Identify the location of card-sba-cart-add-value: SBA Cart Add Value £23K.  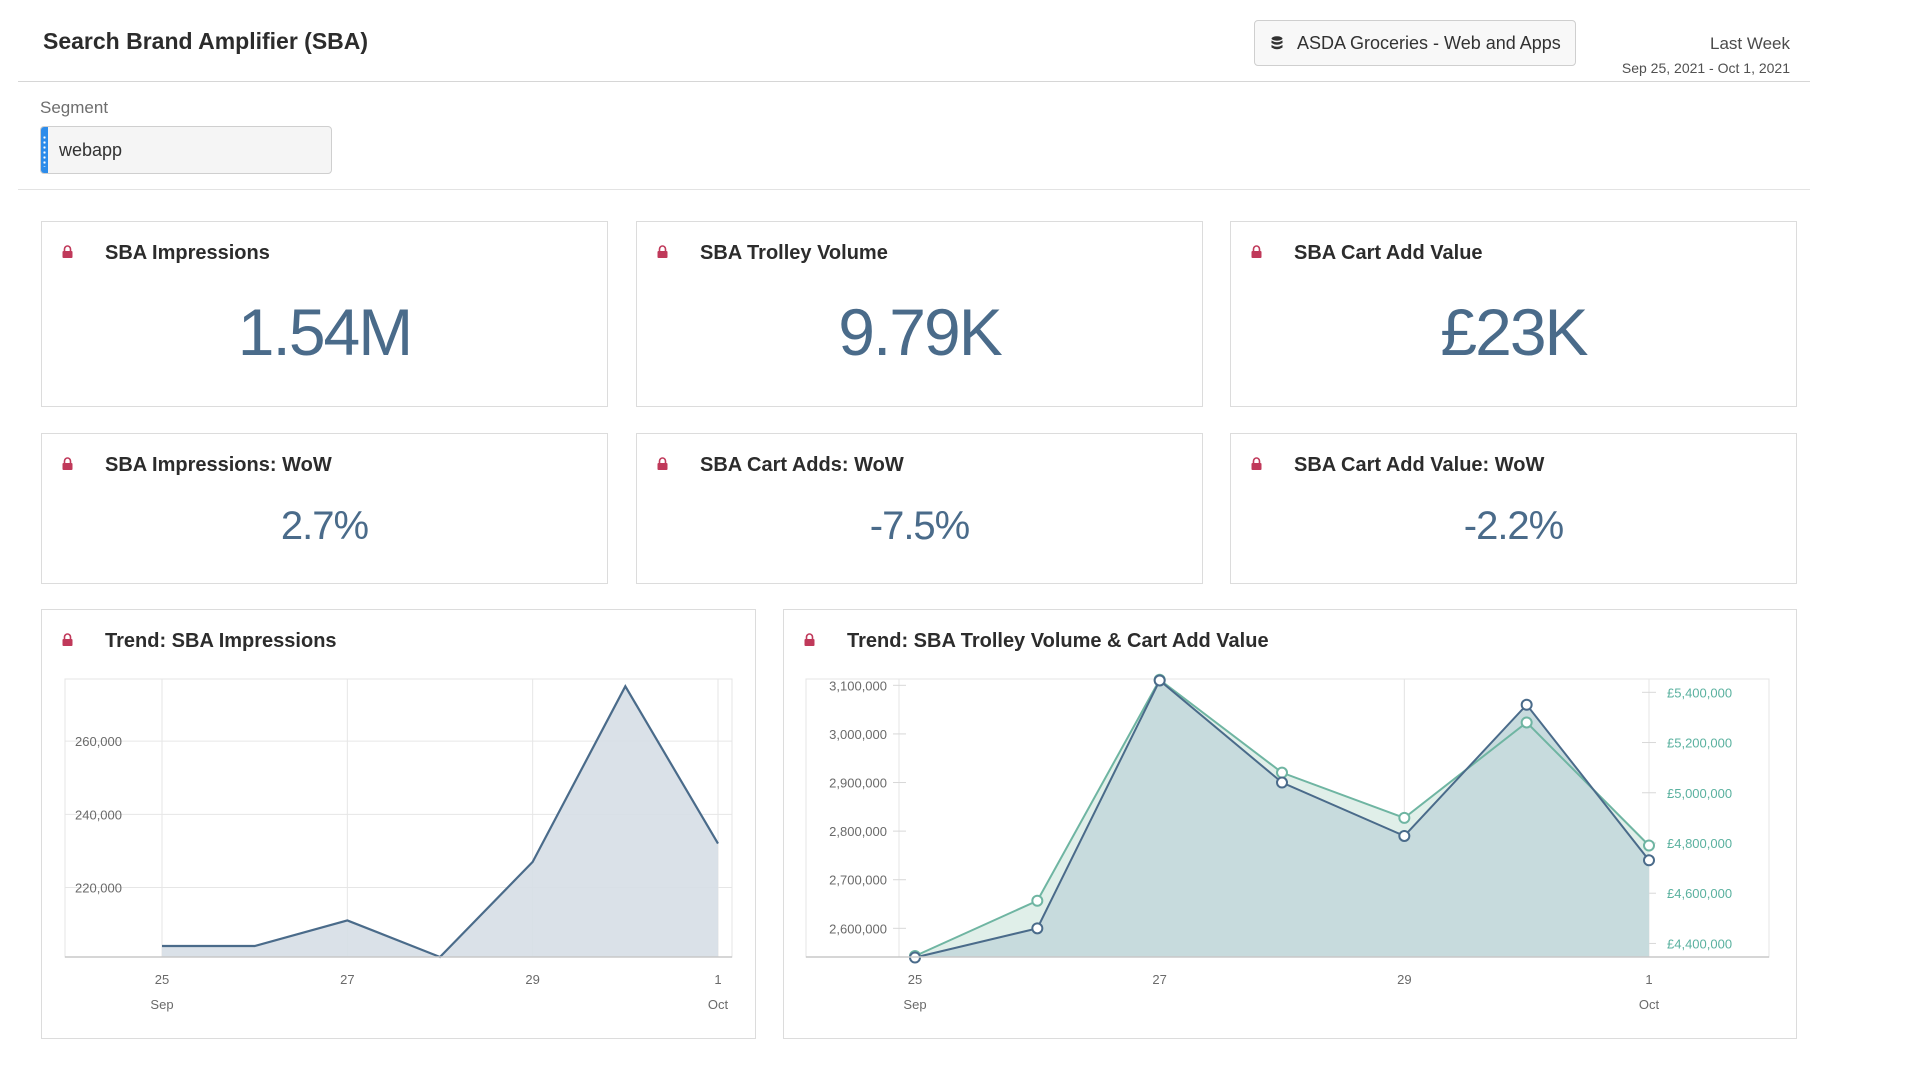
(1513, 314).